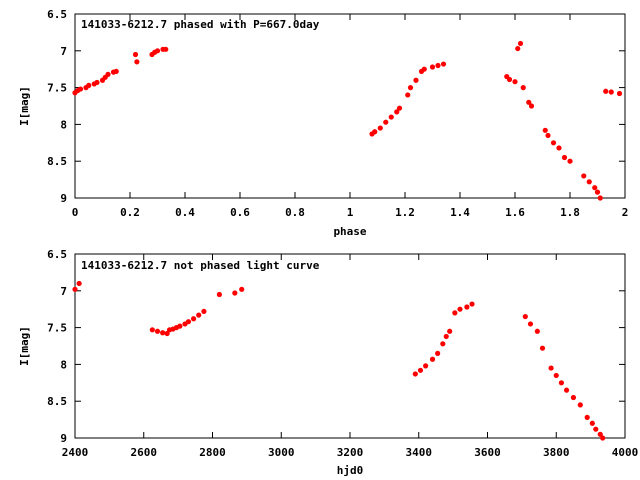 This screenshot has height=480, width=640. What do you see at coordinates (57, 14) in the screenshot?
I see `phased-y-tick-label: 6.5` at bounding box center [57, 14].